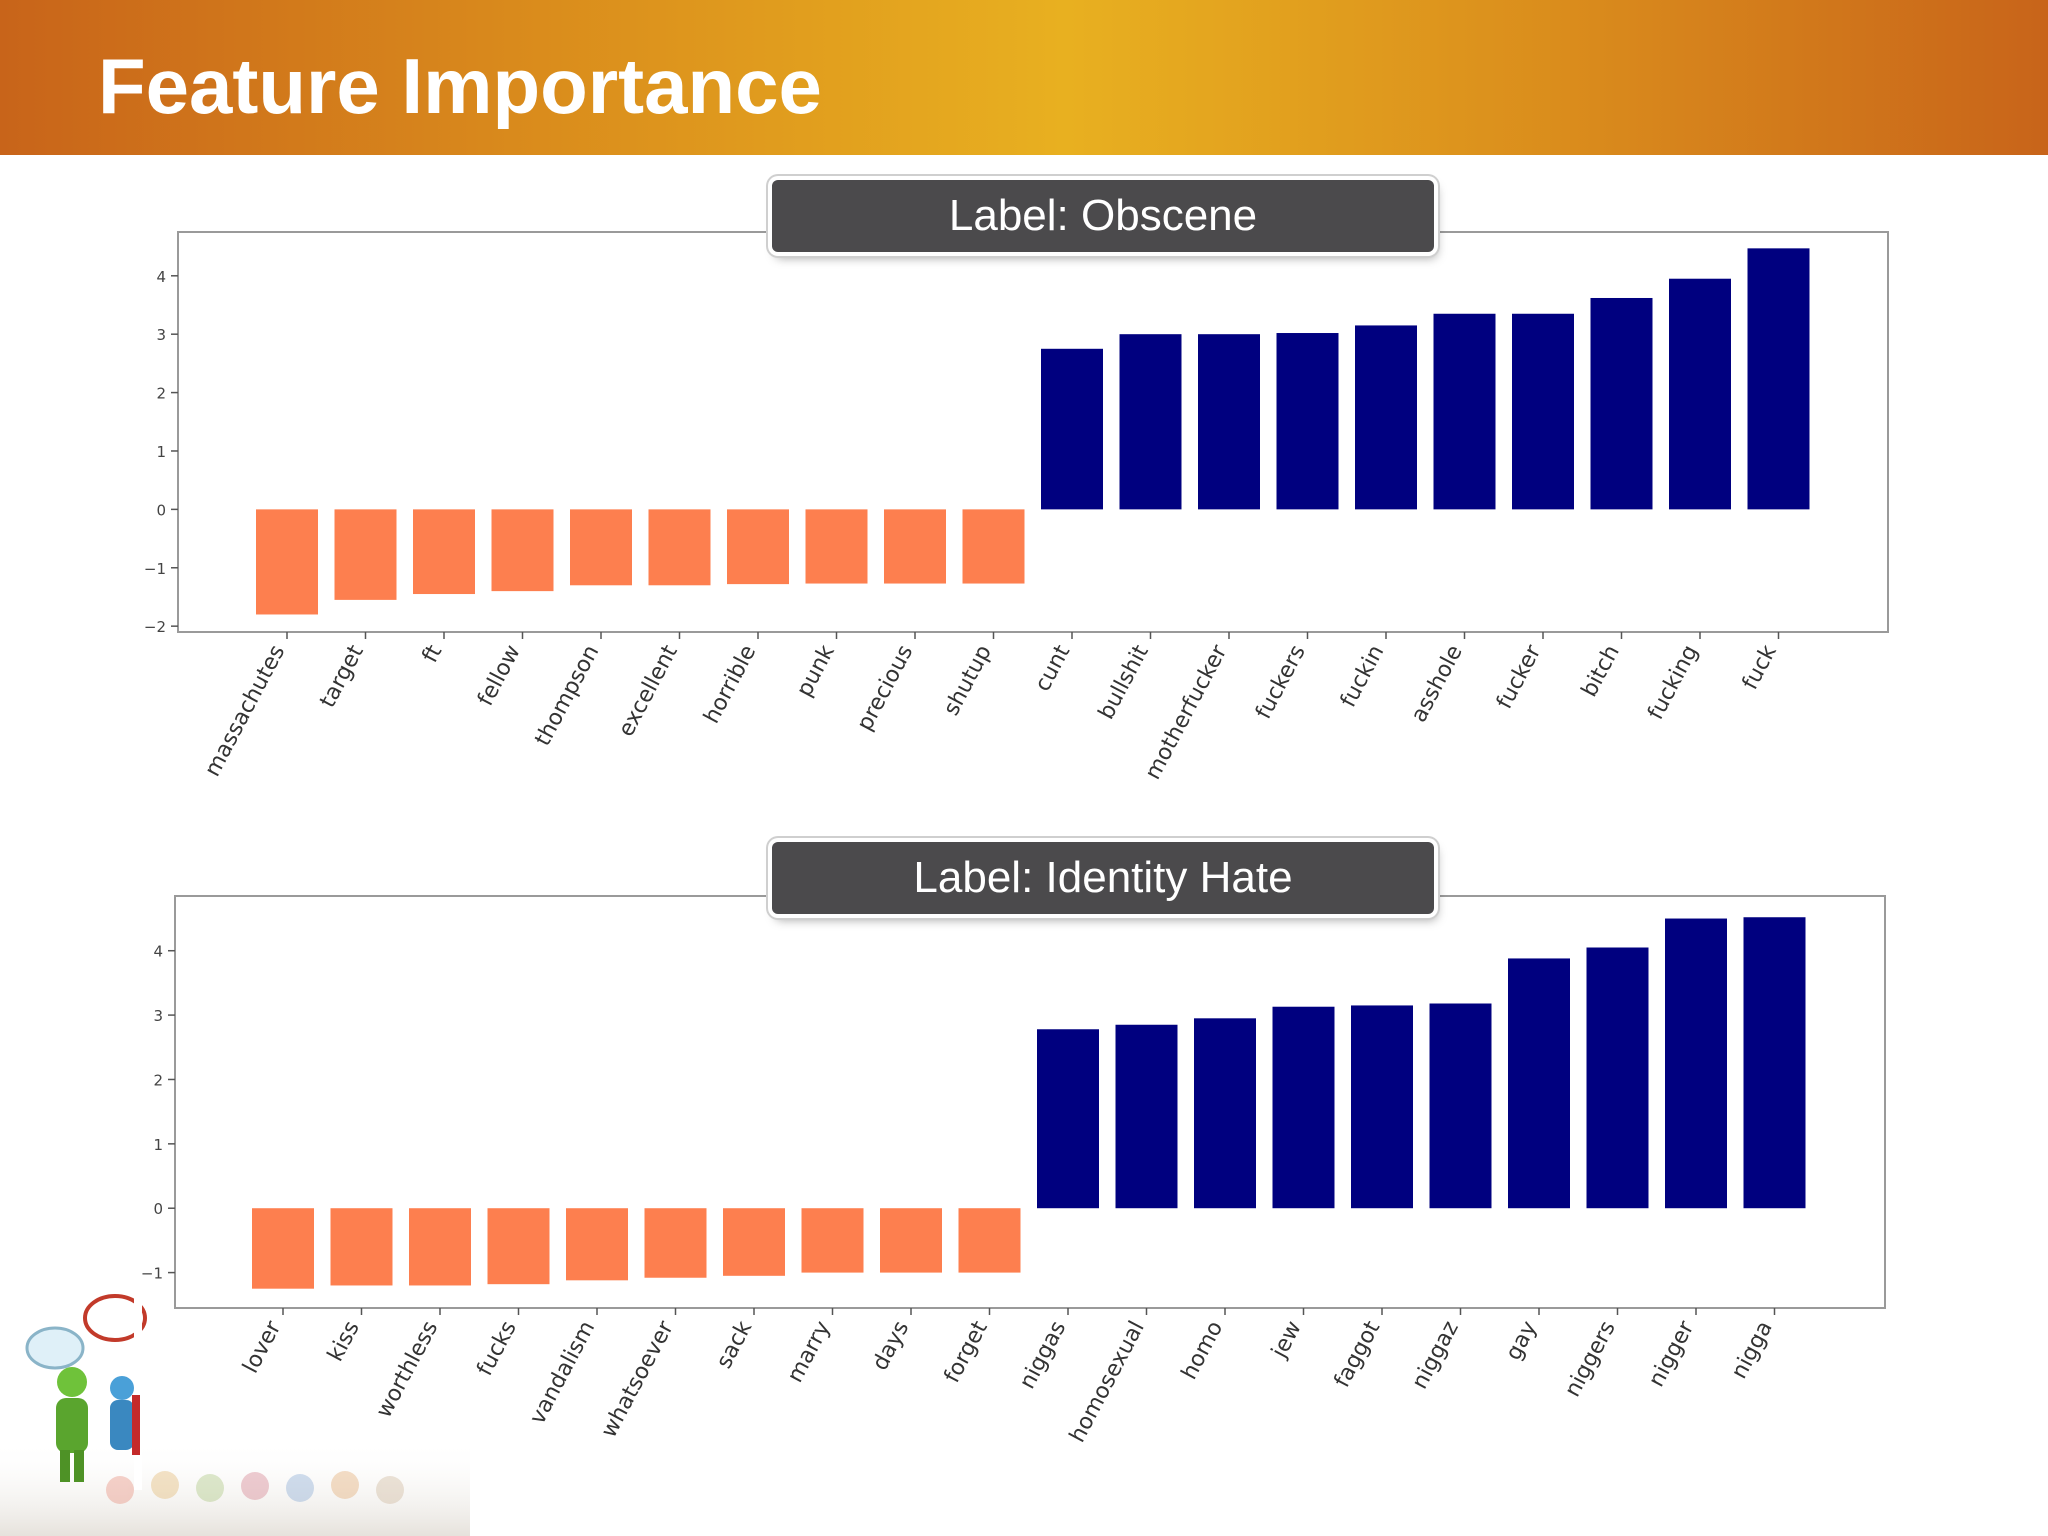 The width and height of the screenshot is (2048, 1536). What do you see at coordinates (1124, 682) in the screenshot?
I see `obscene-x-tick-label: bullshit` at bounding box center [1124, 682].